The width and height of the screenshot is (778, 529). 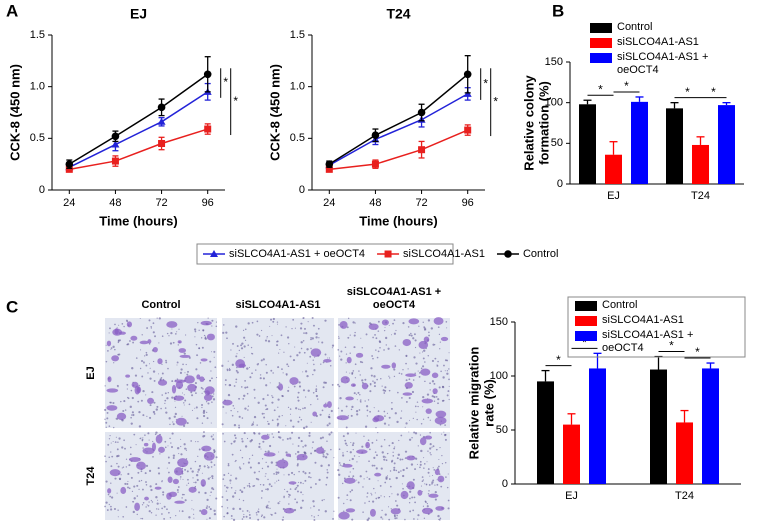 I want to click on legend-label: siSLCO4A1-AS1 + oeOCT4, so click(x=663, y=63).